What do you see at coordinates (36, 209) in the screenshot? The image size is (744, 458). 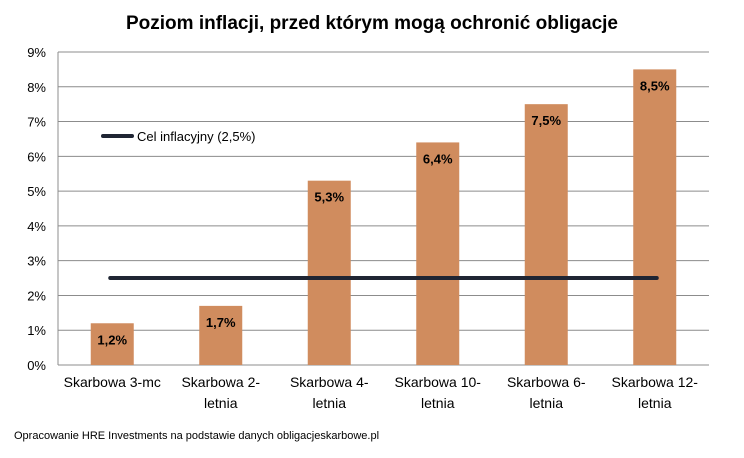 I see `y-axis-ticks: 0% 1% 2% 3% 4% 5% 6% 7% 8% 9%` at bounding box center [36, 209].